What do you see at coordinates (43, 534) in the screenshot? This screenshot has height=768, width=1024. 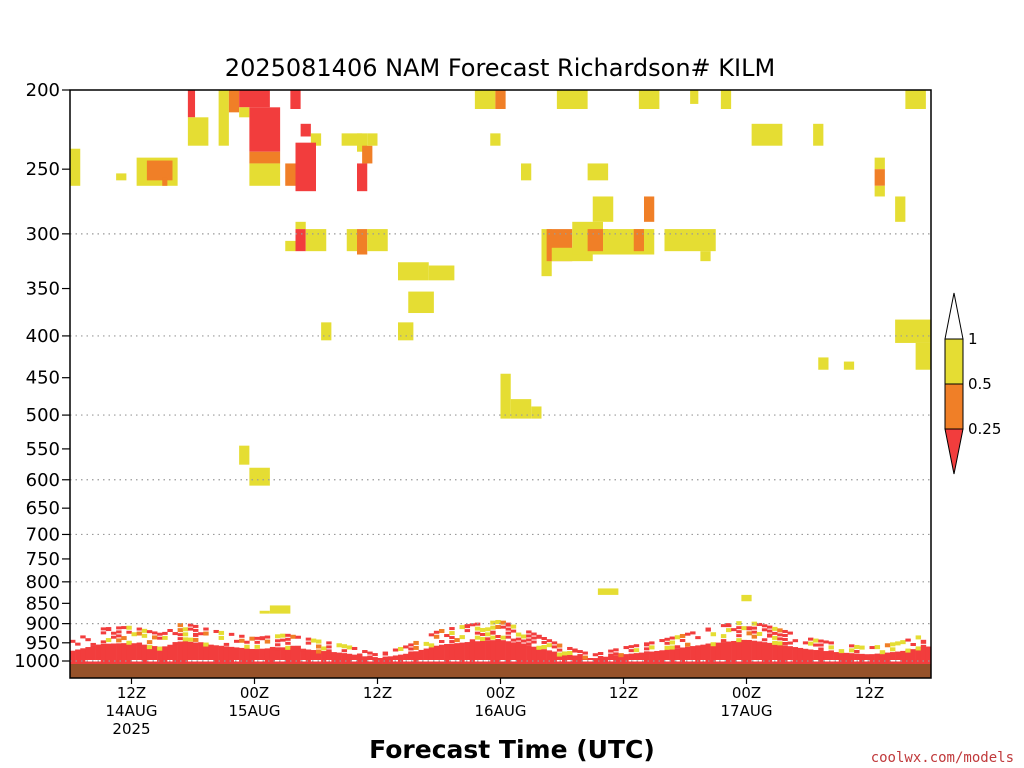 I see `y-tick-label: 700` at bounding box center [43, 534].